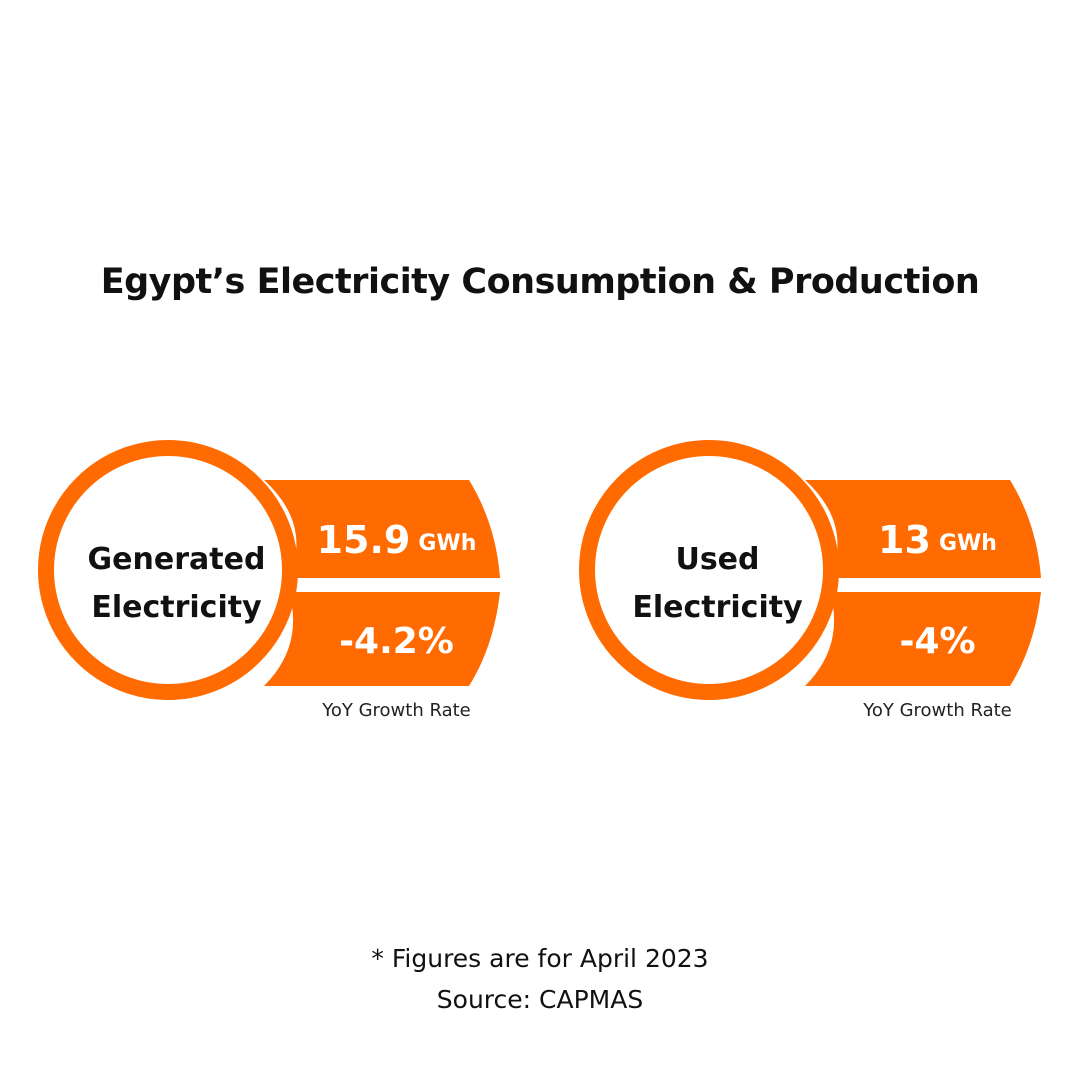  Describe the element at coordinates (363, 540) in the screenshot. I see `value-number: 15.9` at that location.